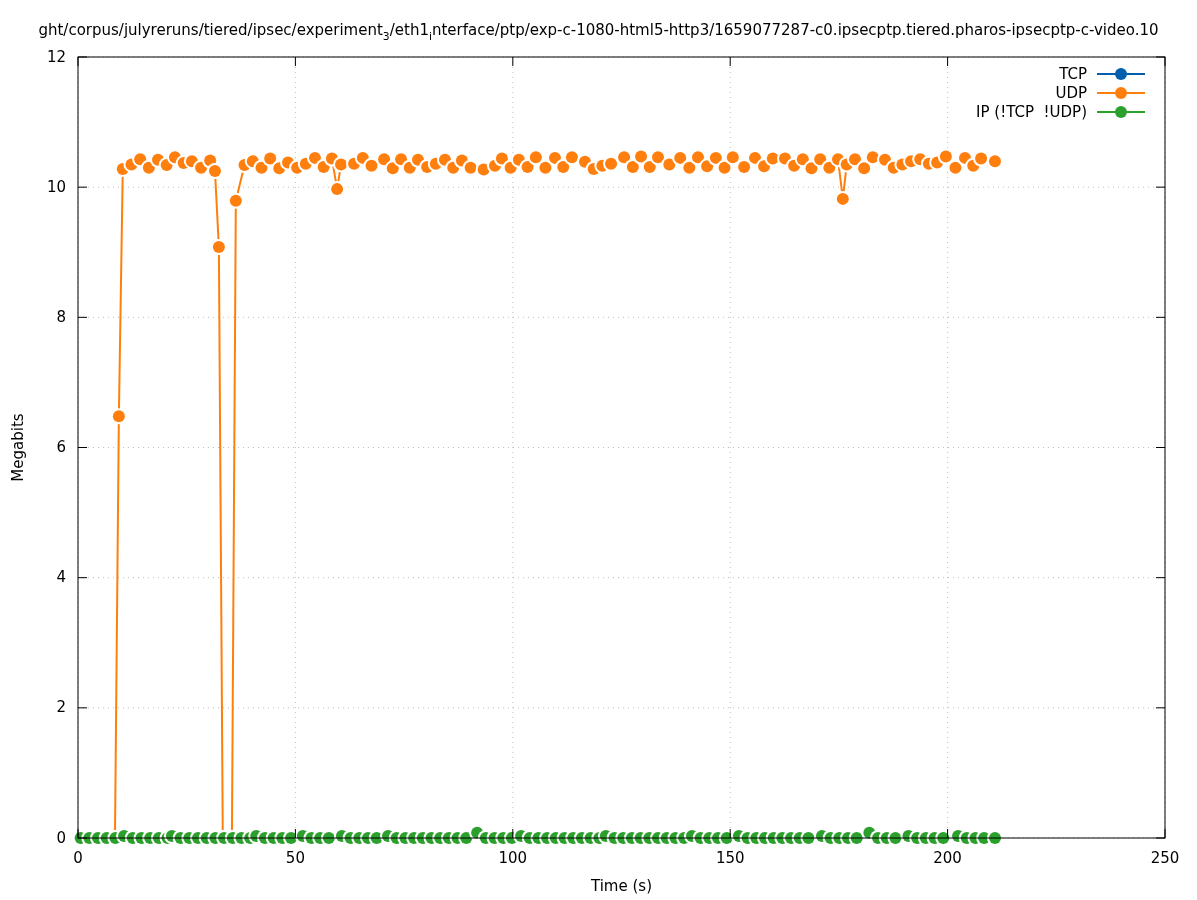  I want to click on y-axis-title: Megabits, so click(17, 447).